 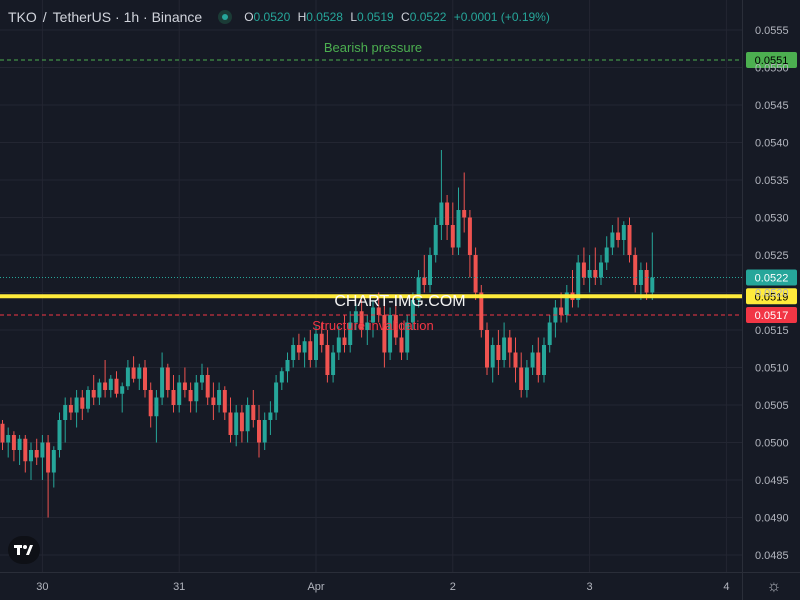 What do you see at coordinates (772, 519) in the screenshot?
I see `y-tick-label: 0.0490` at bounding box center [772, 519].